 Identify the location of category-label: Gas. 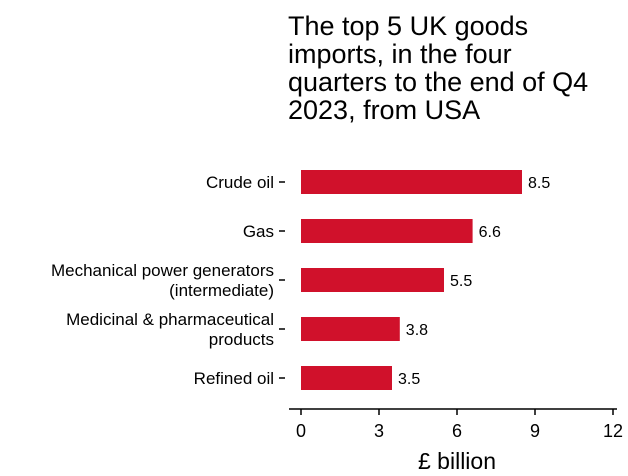
(258, 231).